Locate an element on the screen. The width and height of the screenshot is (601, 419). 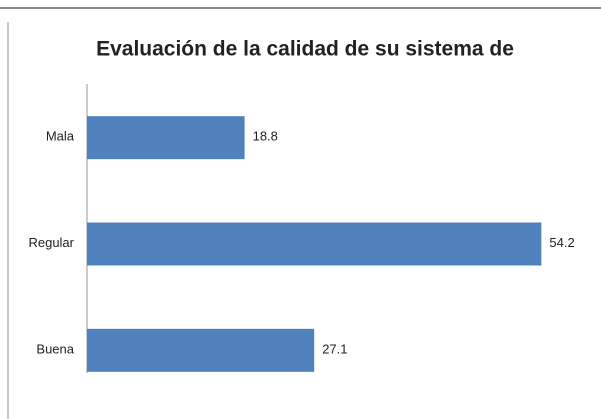
value-label: 54.2 is located at coordinates (561, 242).